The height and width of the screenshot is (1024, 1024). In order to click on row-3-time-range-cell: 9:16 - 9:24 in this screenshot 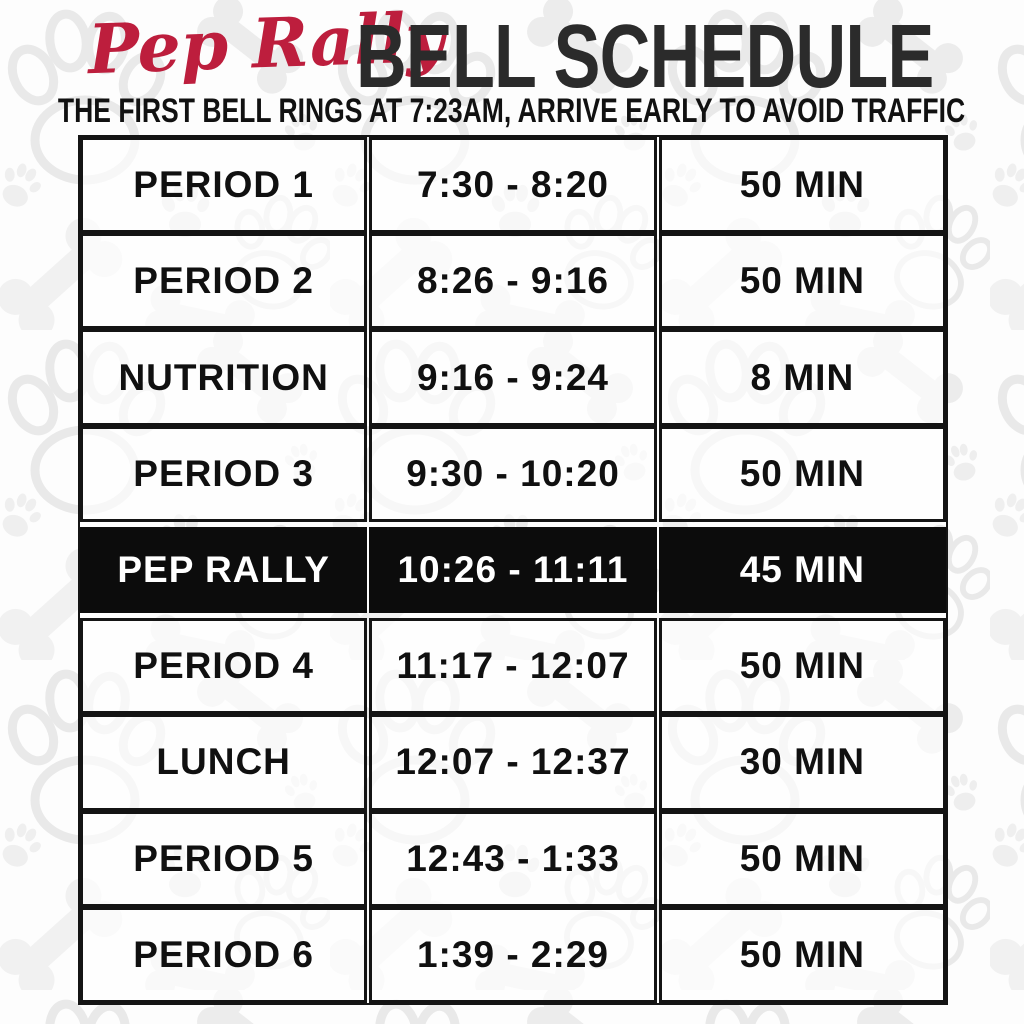, I will do `click(513, 377)`.